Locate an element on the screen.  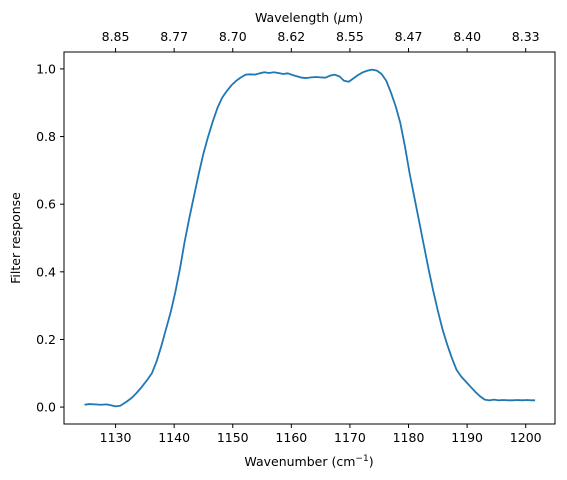
top-tick-label: 8.55 is located at coordinates (350, 36).